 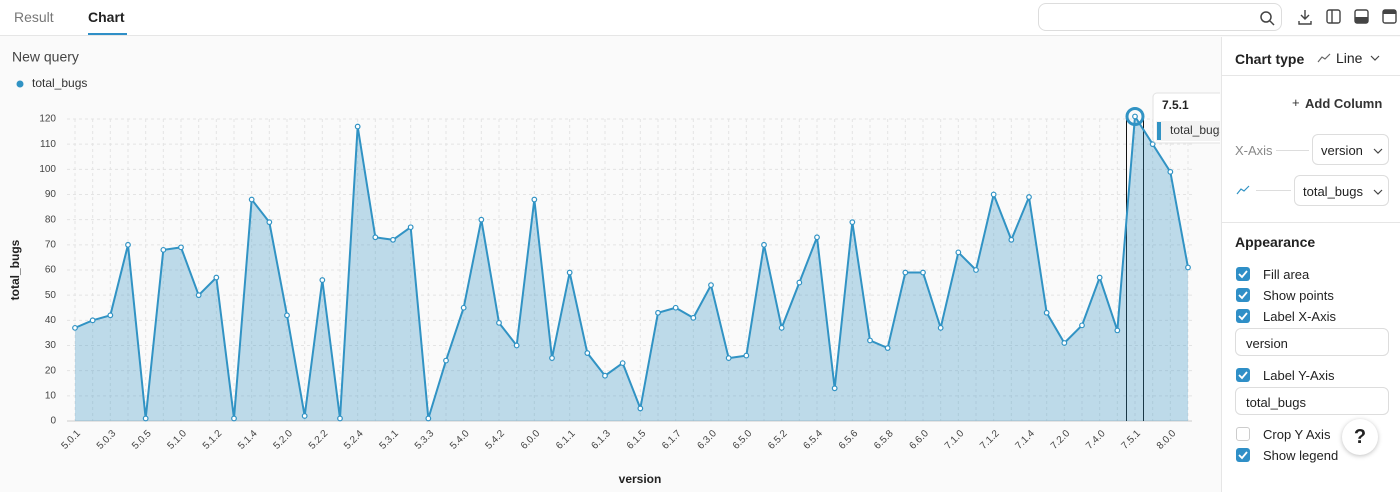 I want to click on x-tick-label: 6.5.4, so click(x=813, y=440).